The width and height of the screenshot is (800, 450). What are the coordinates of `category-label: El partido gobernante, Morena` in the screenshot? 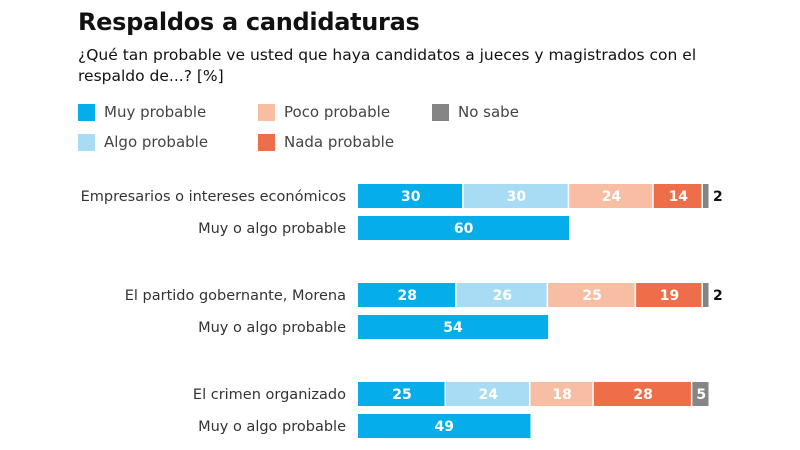 It's located at (235, 296).